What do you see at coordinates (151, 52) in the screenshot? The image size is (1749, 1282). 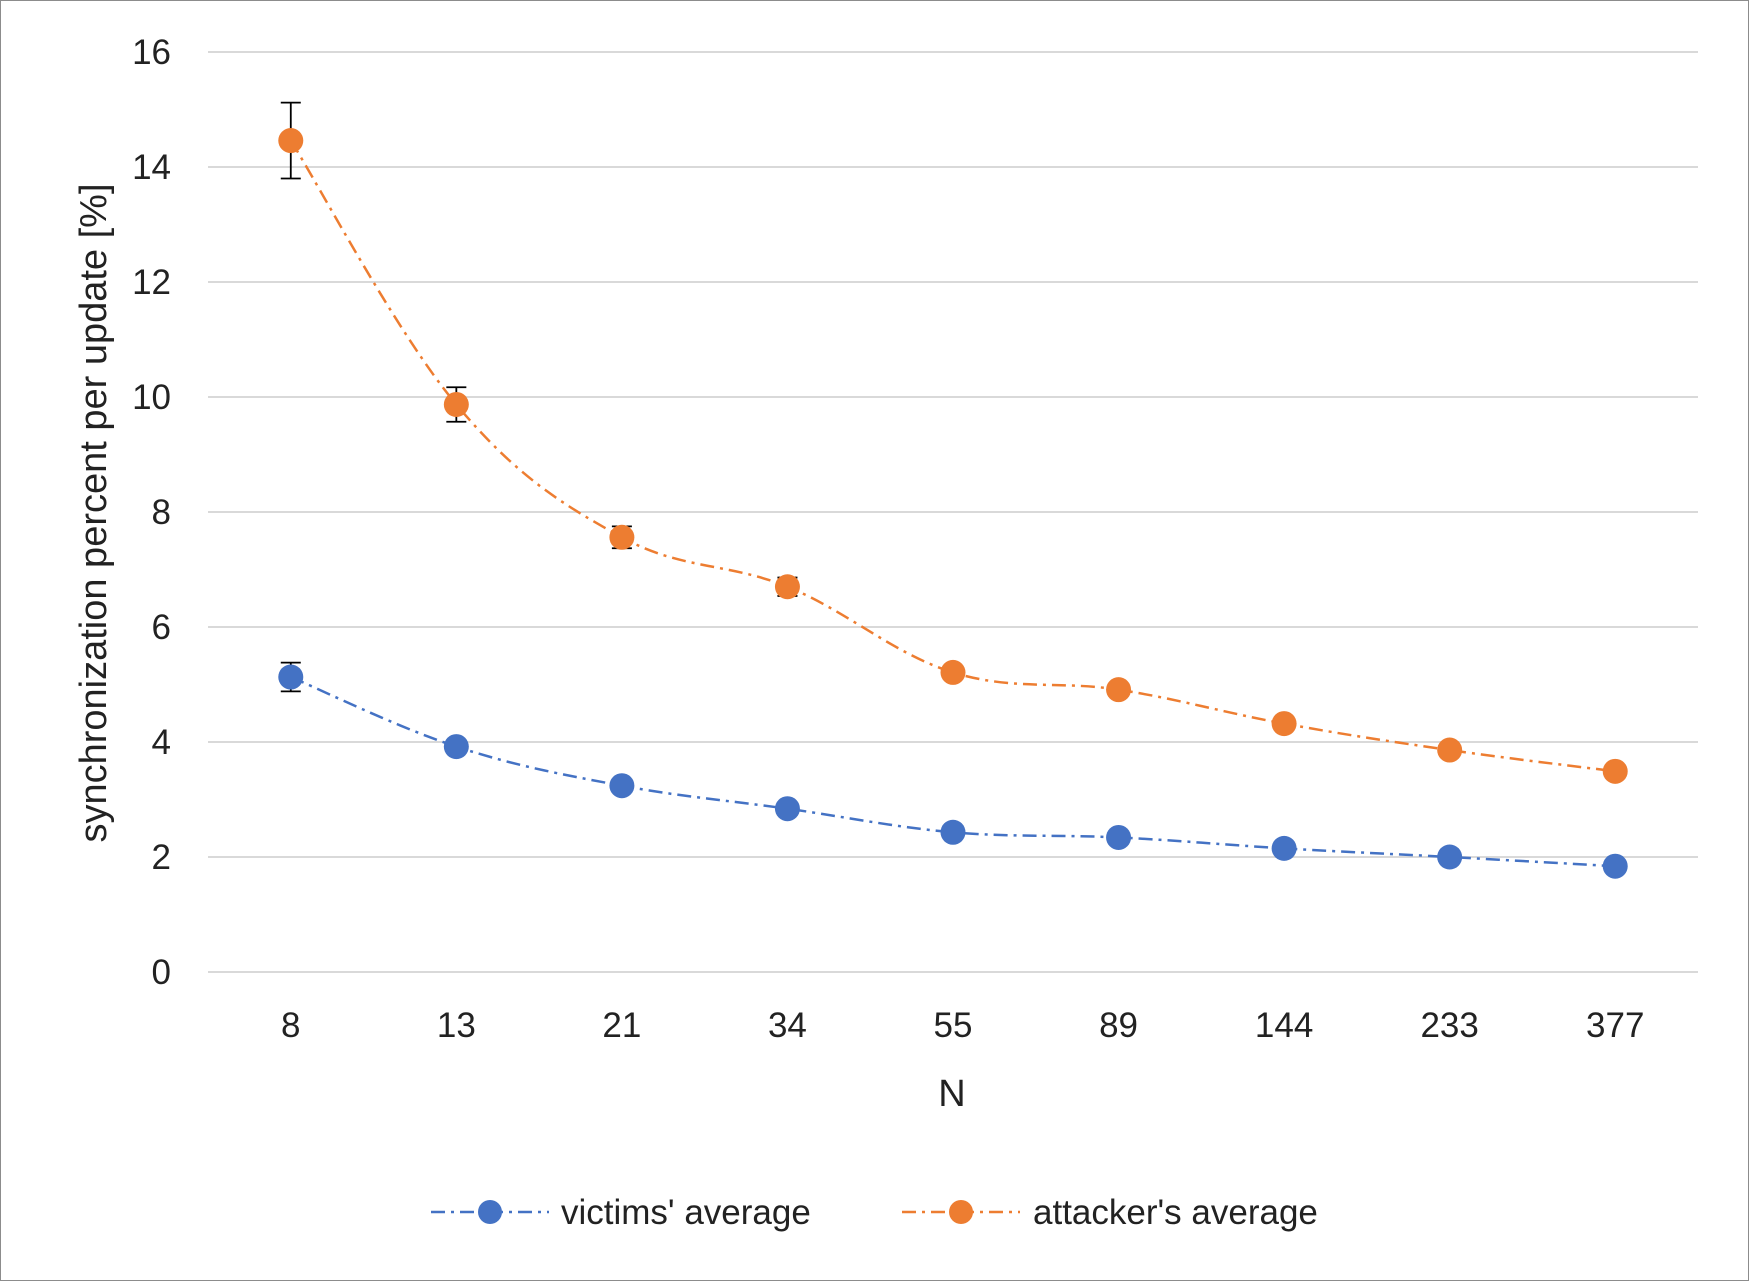 I see `y-tick-label-16: 16` at bounding box center [151, 52].